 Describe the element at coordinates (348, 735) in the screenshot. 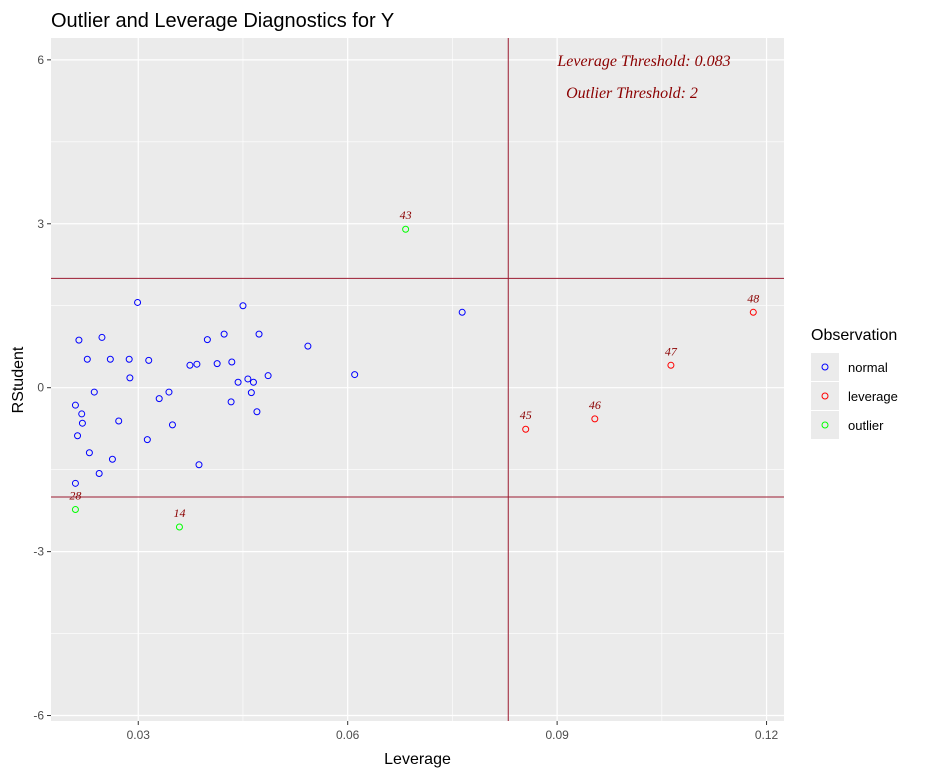

I see `x-tick-label: 0.06` at that location.